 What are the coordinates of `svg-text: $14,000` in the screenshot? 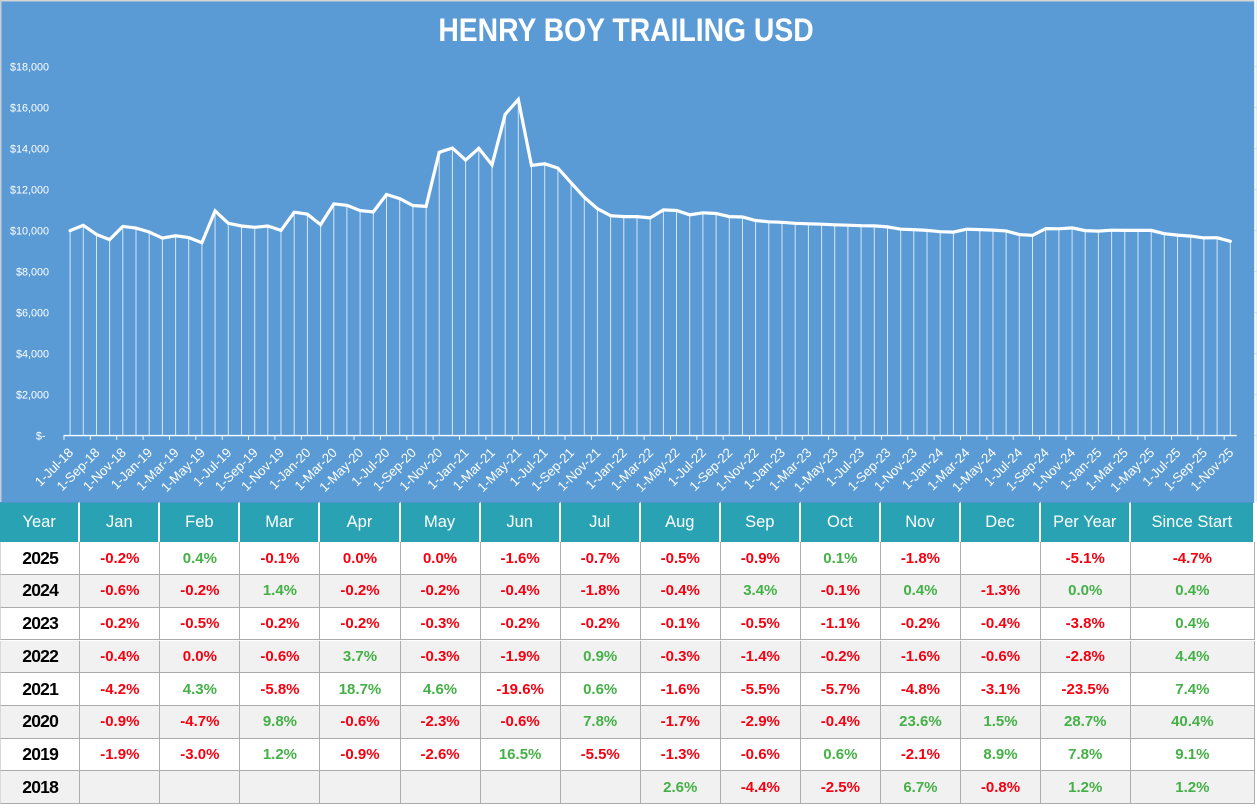 It's located at (29, 149).